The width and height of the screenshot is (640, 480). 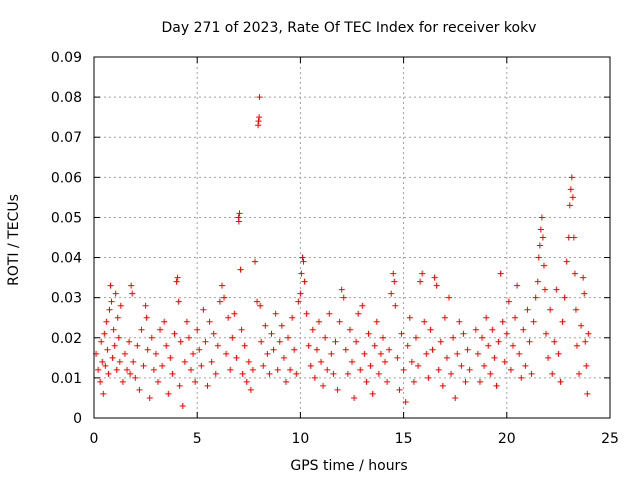 What do you see at coordinates (300, 439) in the screenshot?
I see `x-tick-label: 10` at bounding box center [300, 439].